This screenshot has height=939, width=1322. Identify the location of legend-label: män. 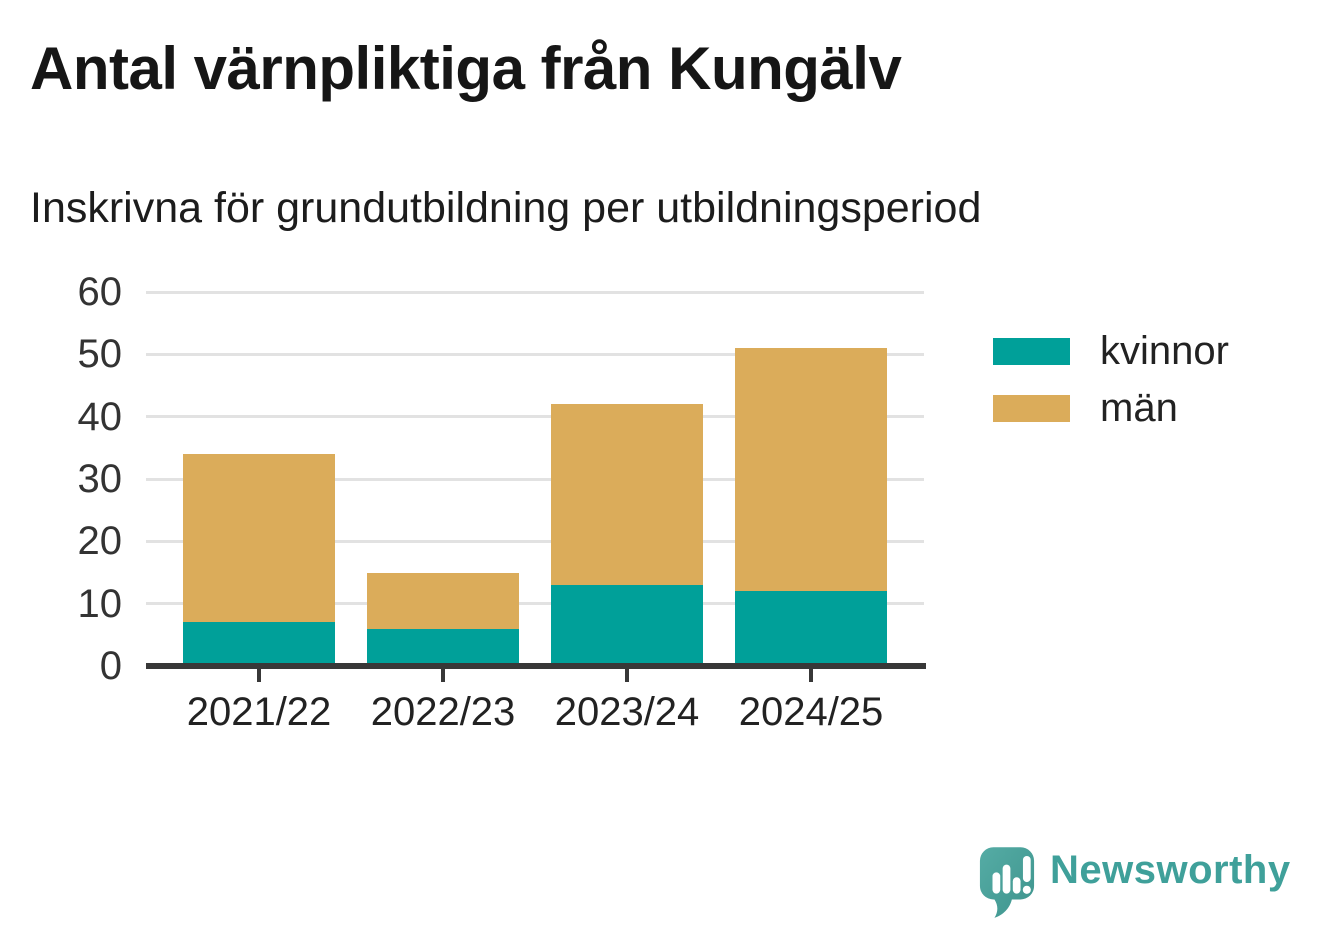
(1139, 408).